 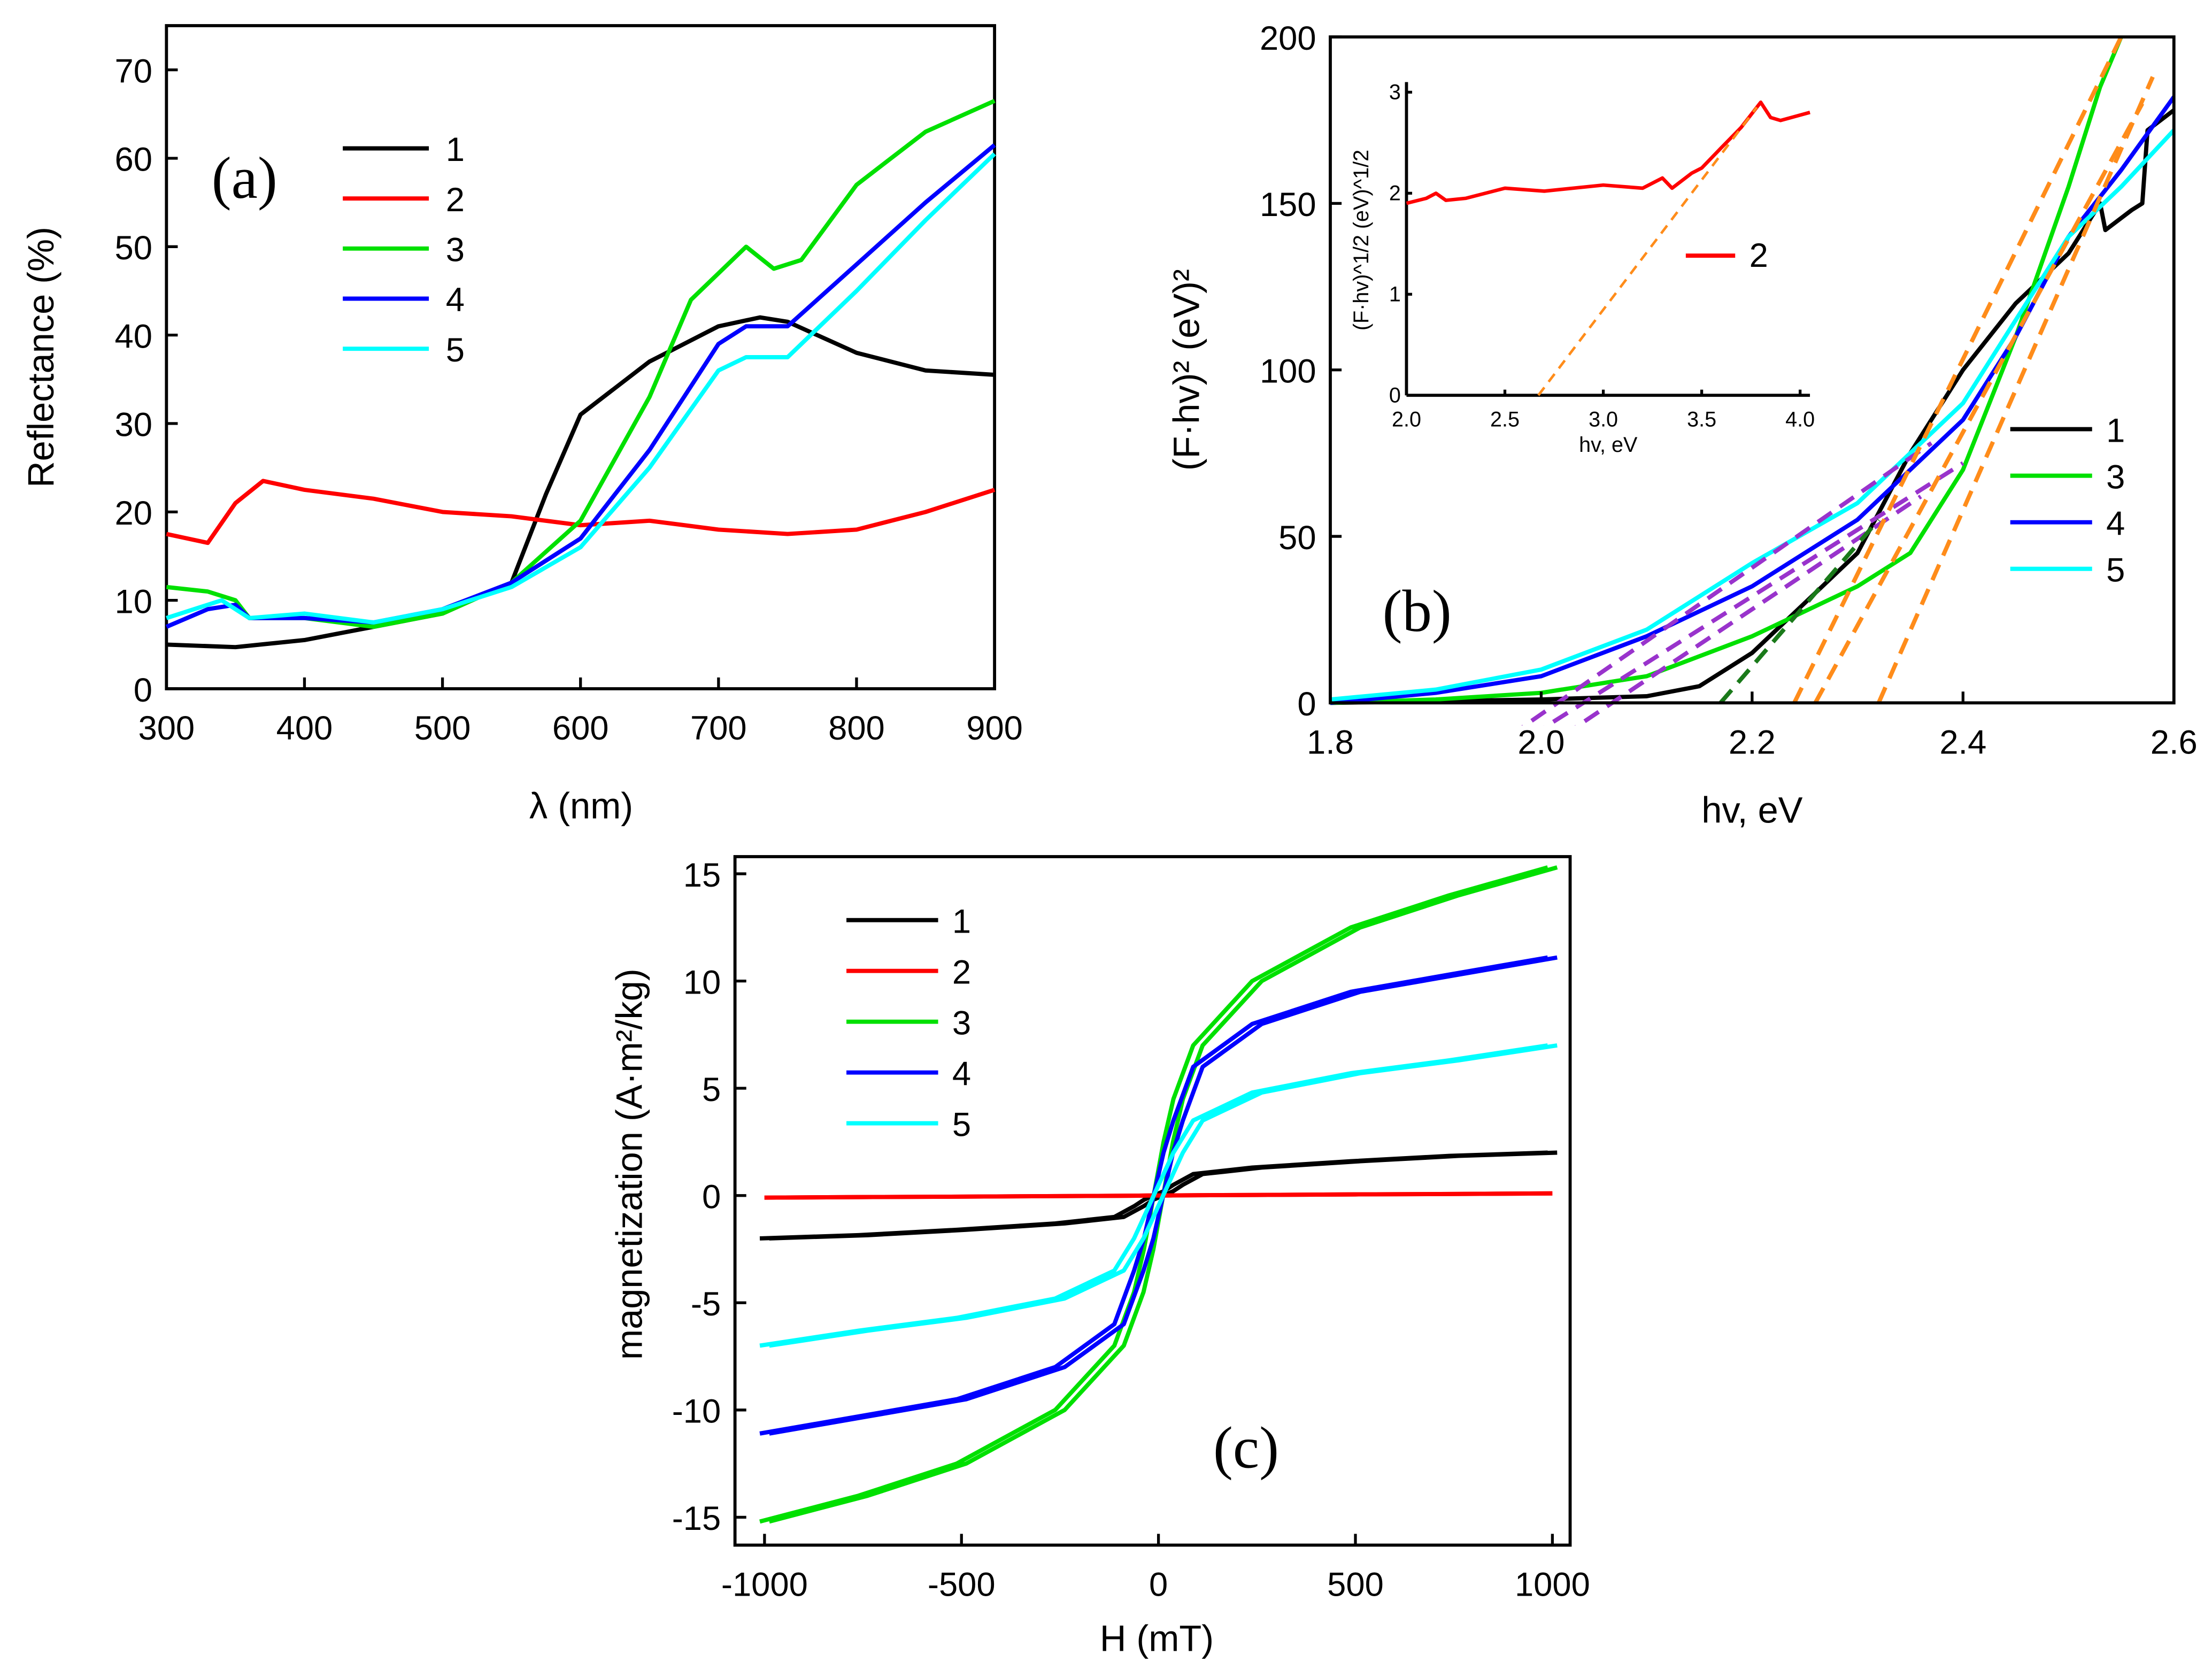 What do you see at coordinates (961, 921) in the screenshot?
I see `c-legend-label: 1` at bounding box center [961, 921].